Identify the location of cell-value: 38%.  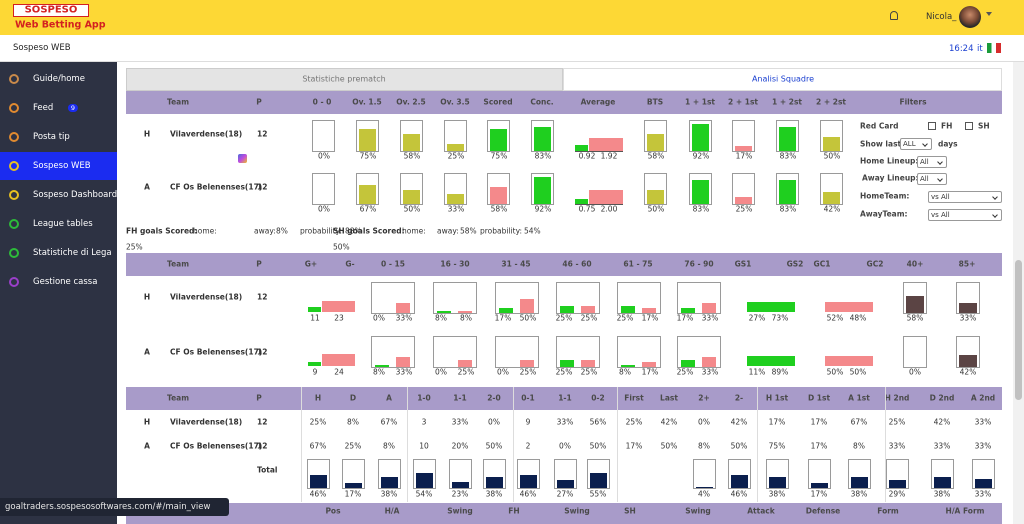
(859, 494).